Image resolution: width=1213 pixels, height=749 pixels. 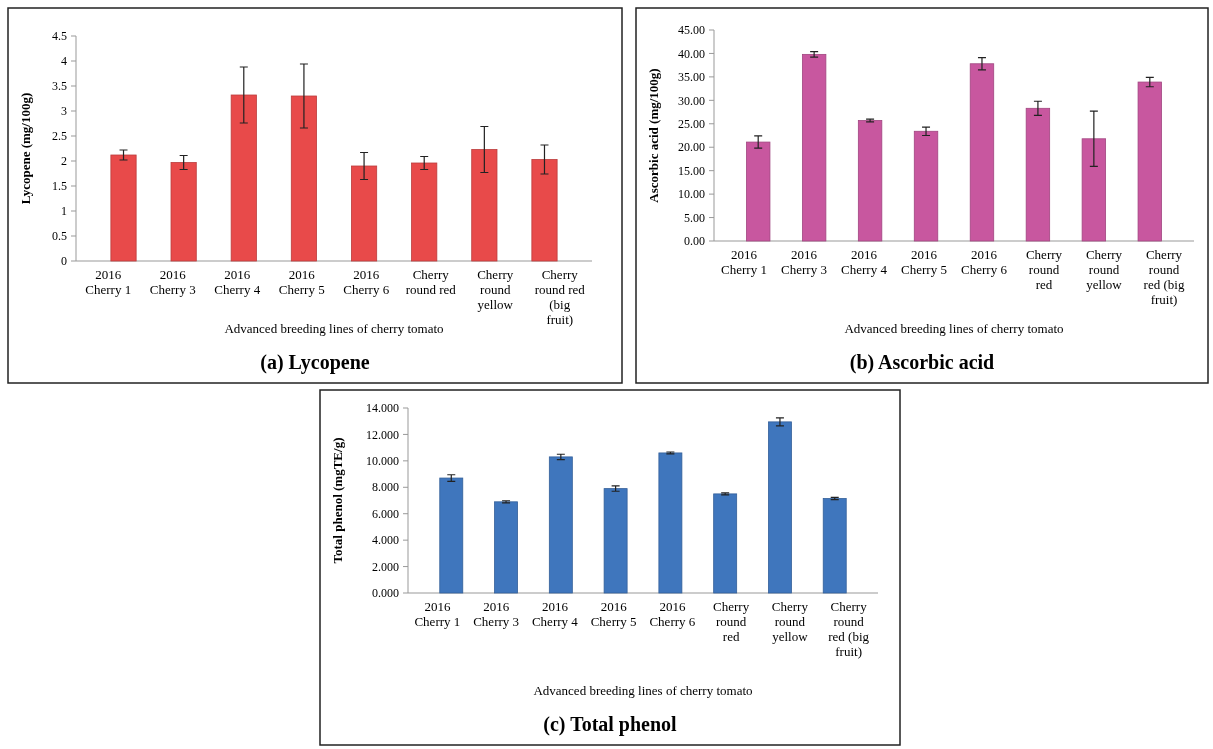 What do you see at coordinates (385, 566) in the screenshot?
I see `y-tick-label: 2.000` at bounding box center [385, 566].